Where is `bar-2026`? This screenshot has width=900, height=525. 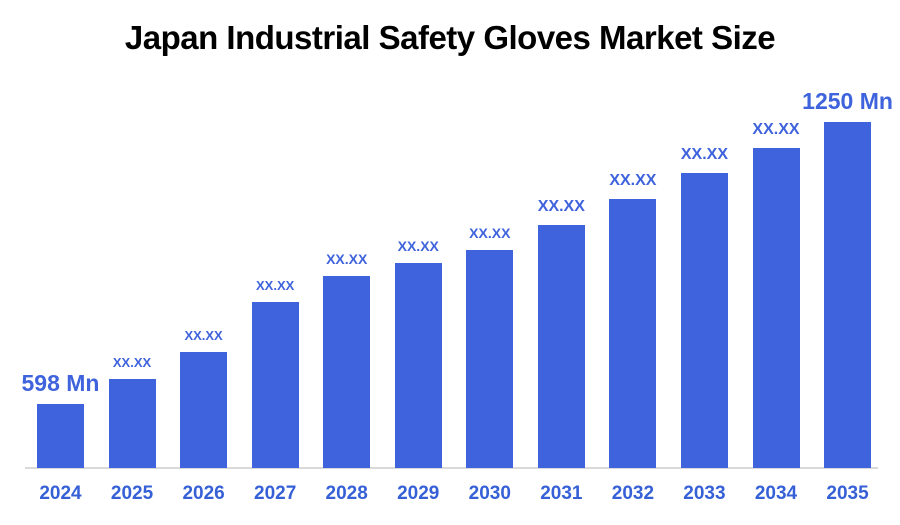
bar-2026 is located at coordinates (204, 410).